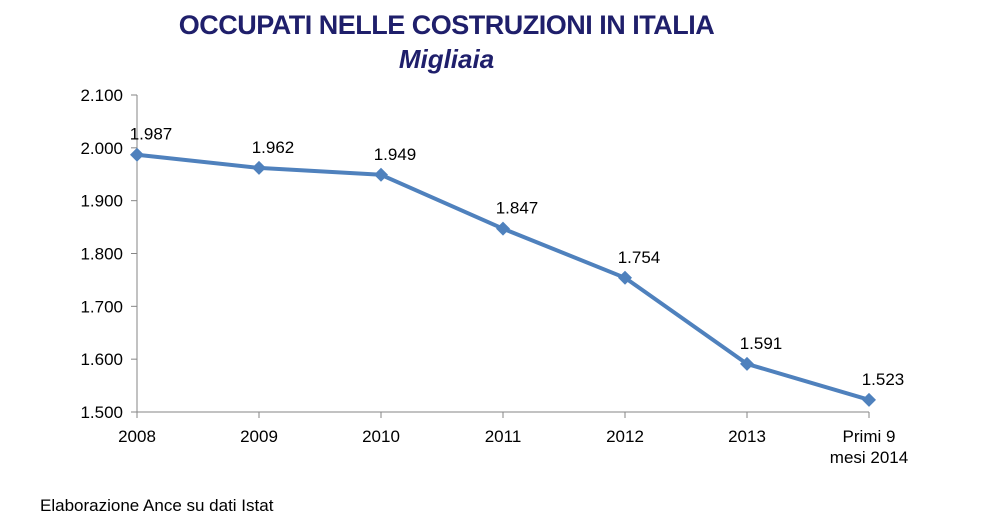 The height and width of the screenshot is (530, 987). I want to click on data-label: 1.962, so click(273, 147).